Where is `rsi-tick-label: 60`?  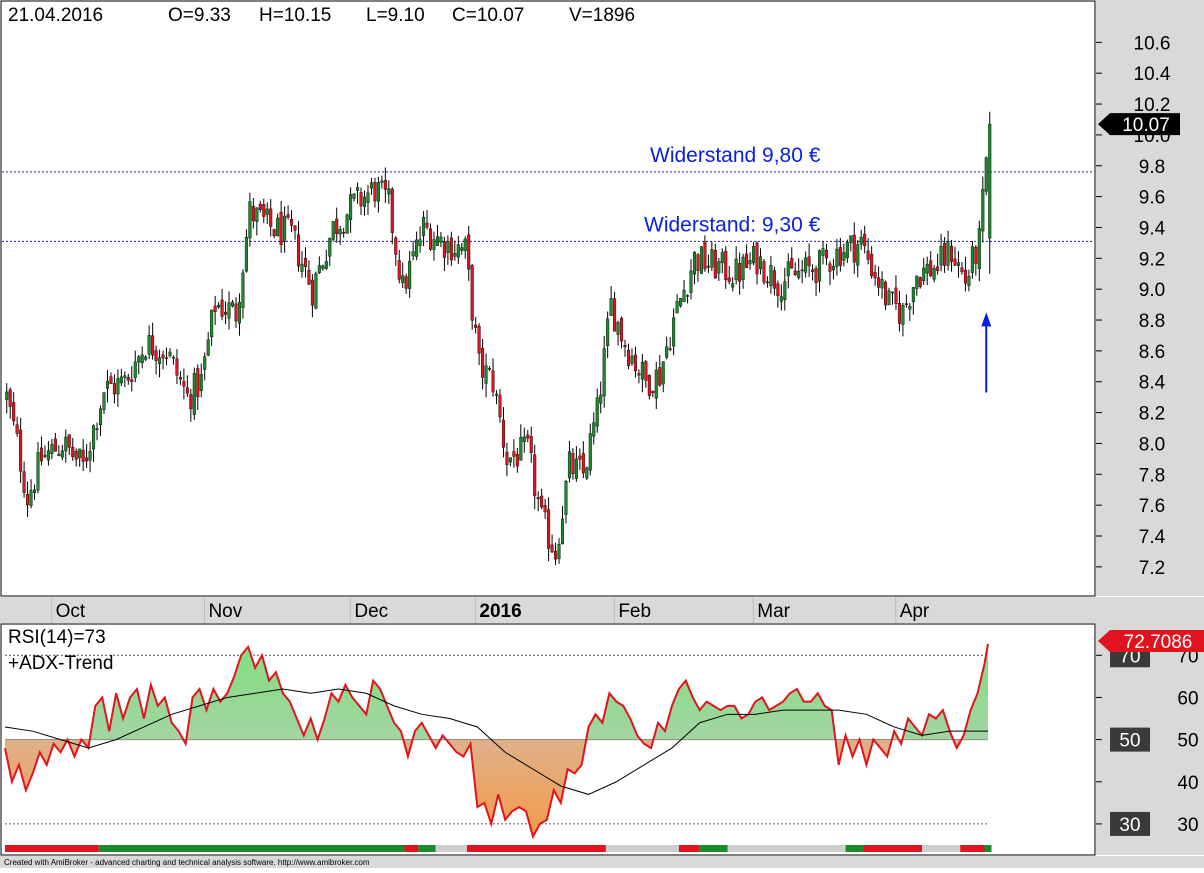 rsi-tick-label: 60 is located at coordinates (1187, 698).